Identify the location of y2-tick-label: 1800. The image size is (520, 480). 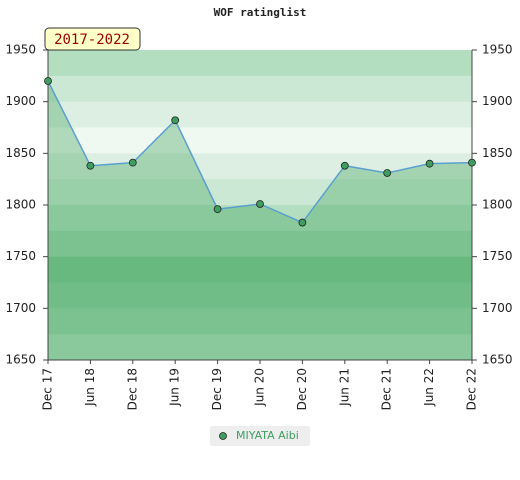
(497, 205).